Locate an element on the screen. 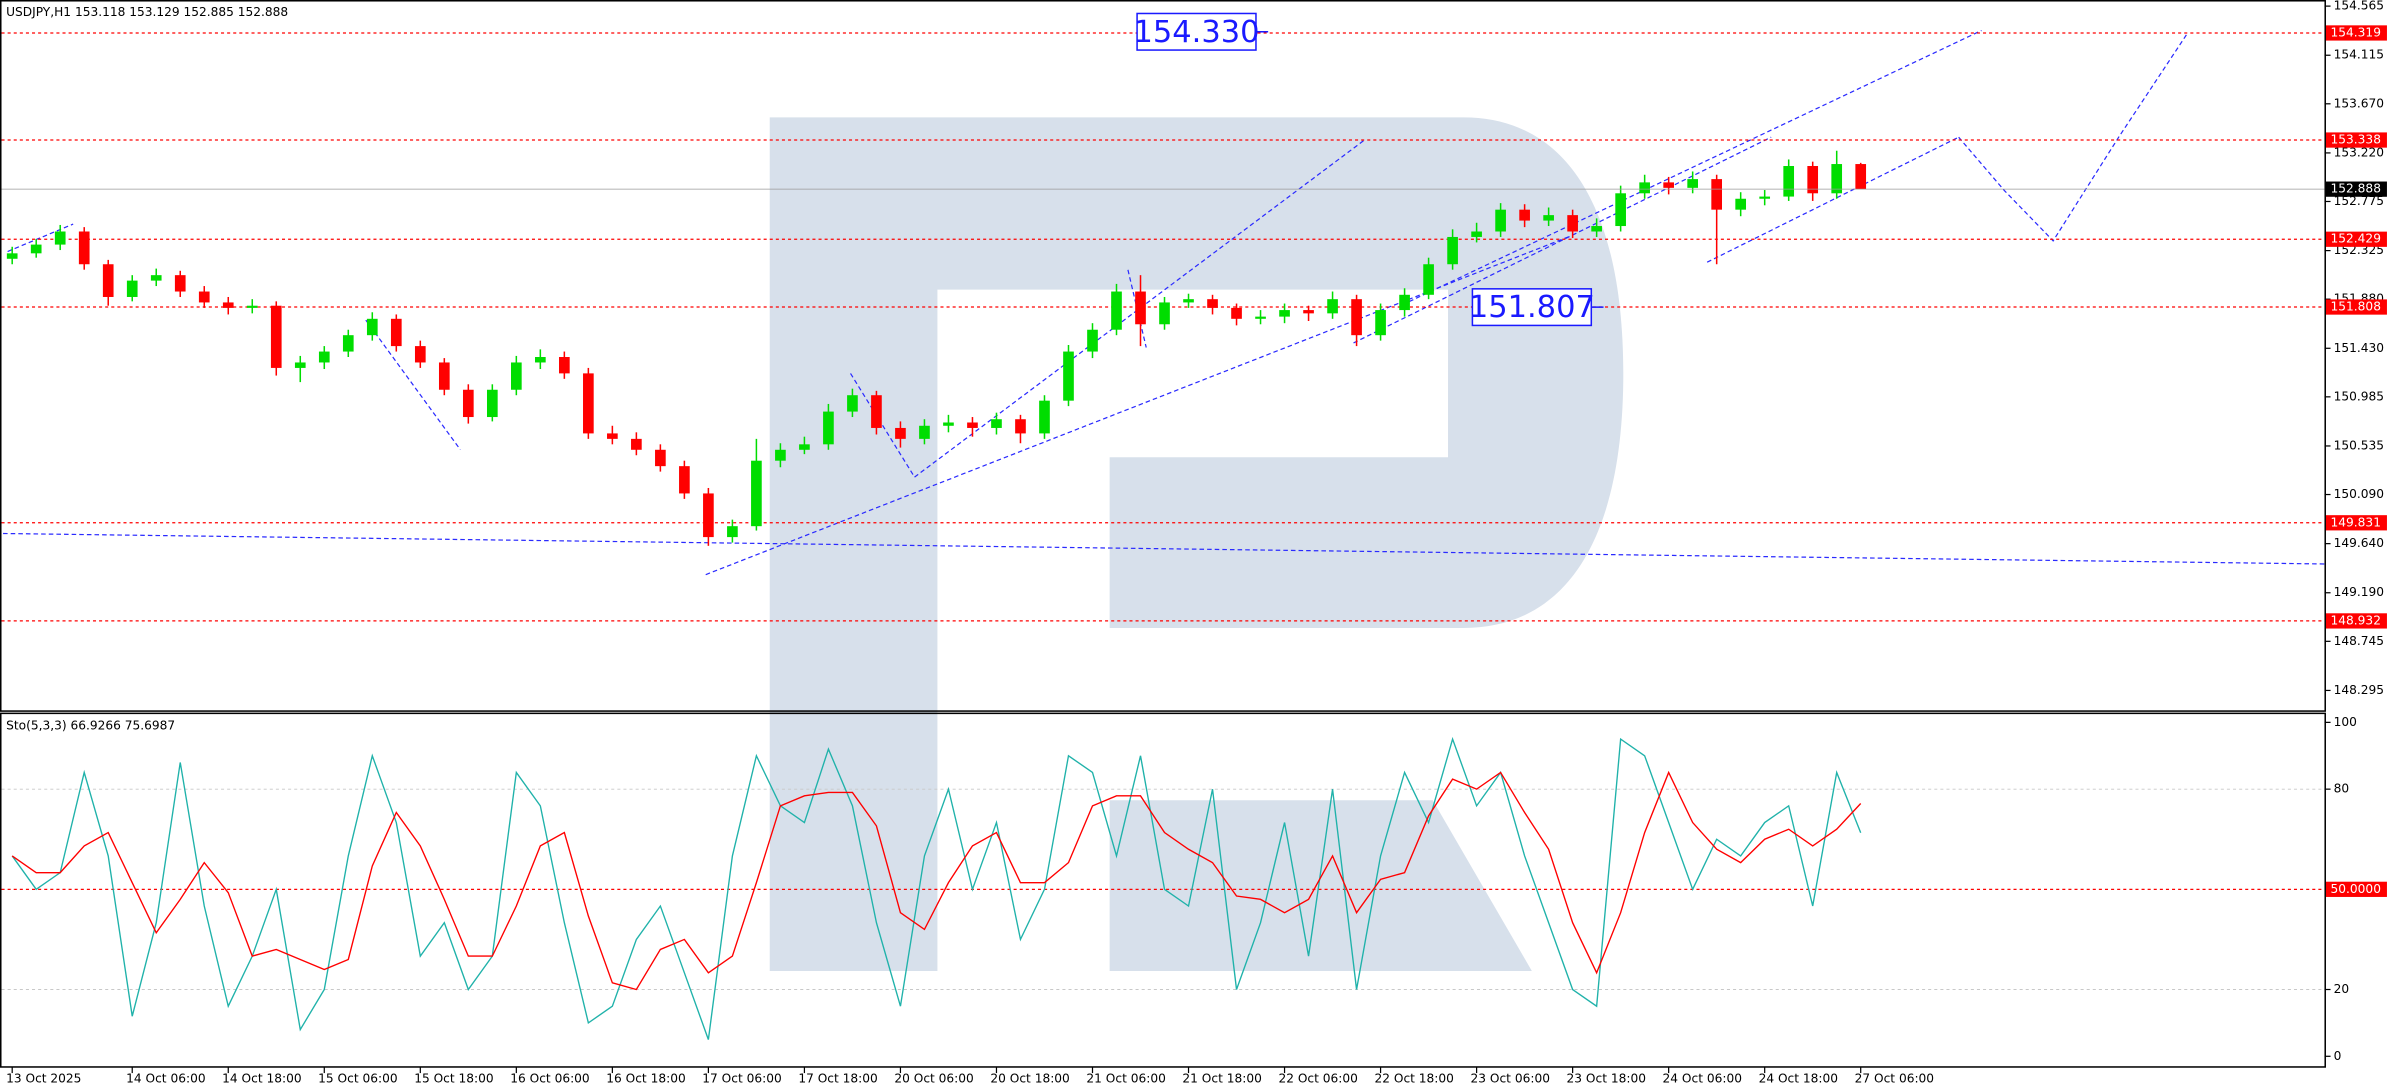  close: 152.888 is located at coordinates (263, 12).